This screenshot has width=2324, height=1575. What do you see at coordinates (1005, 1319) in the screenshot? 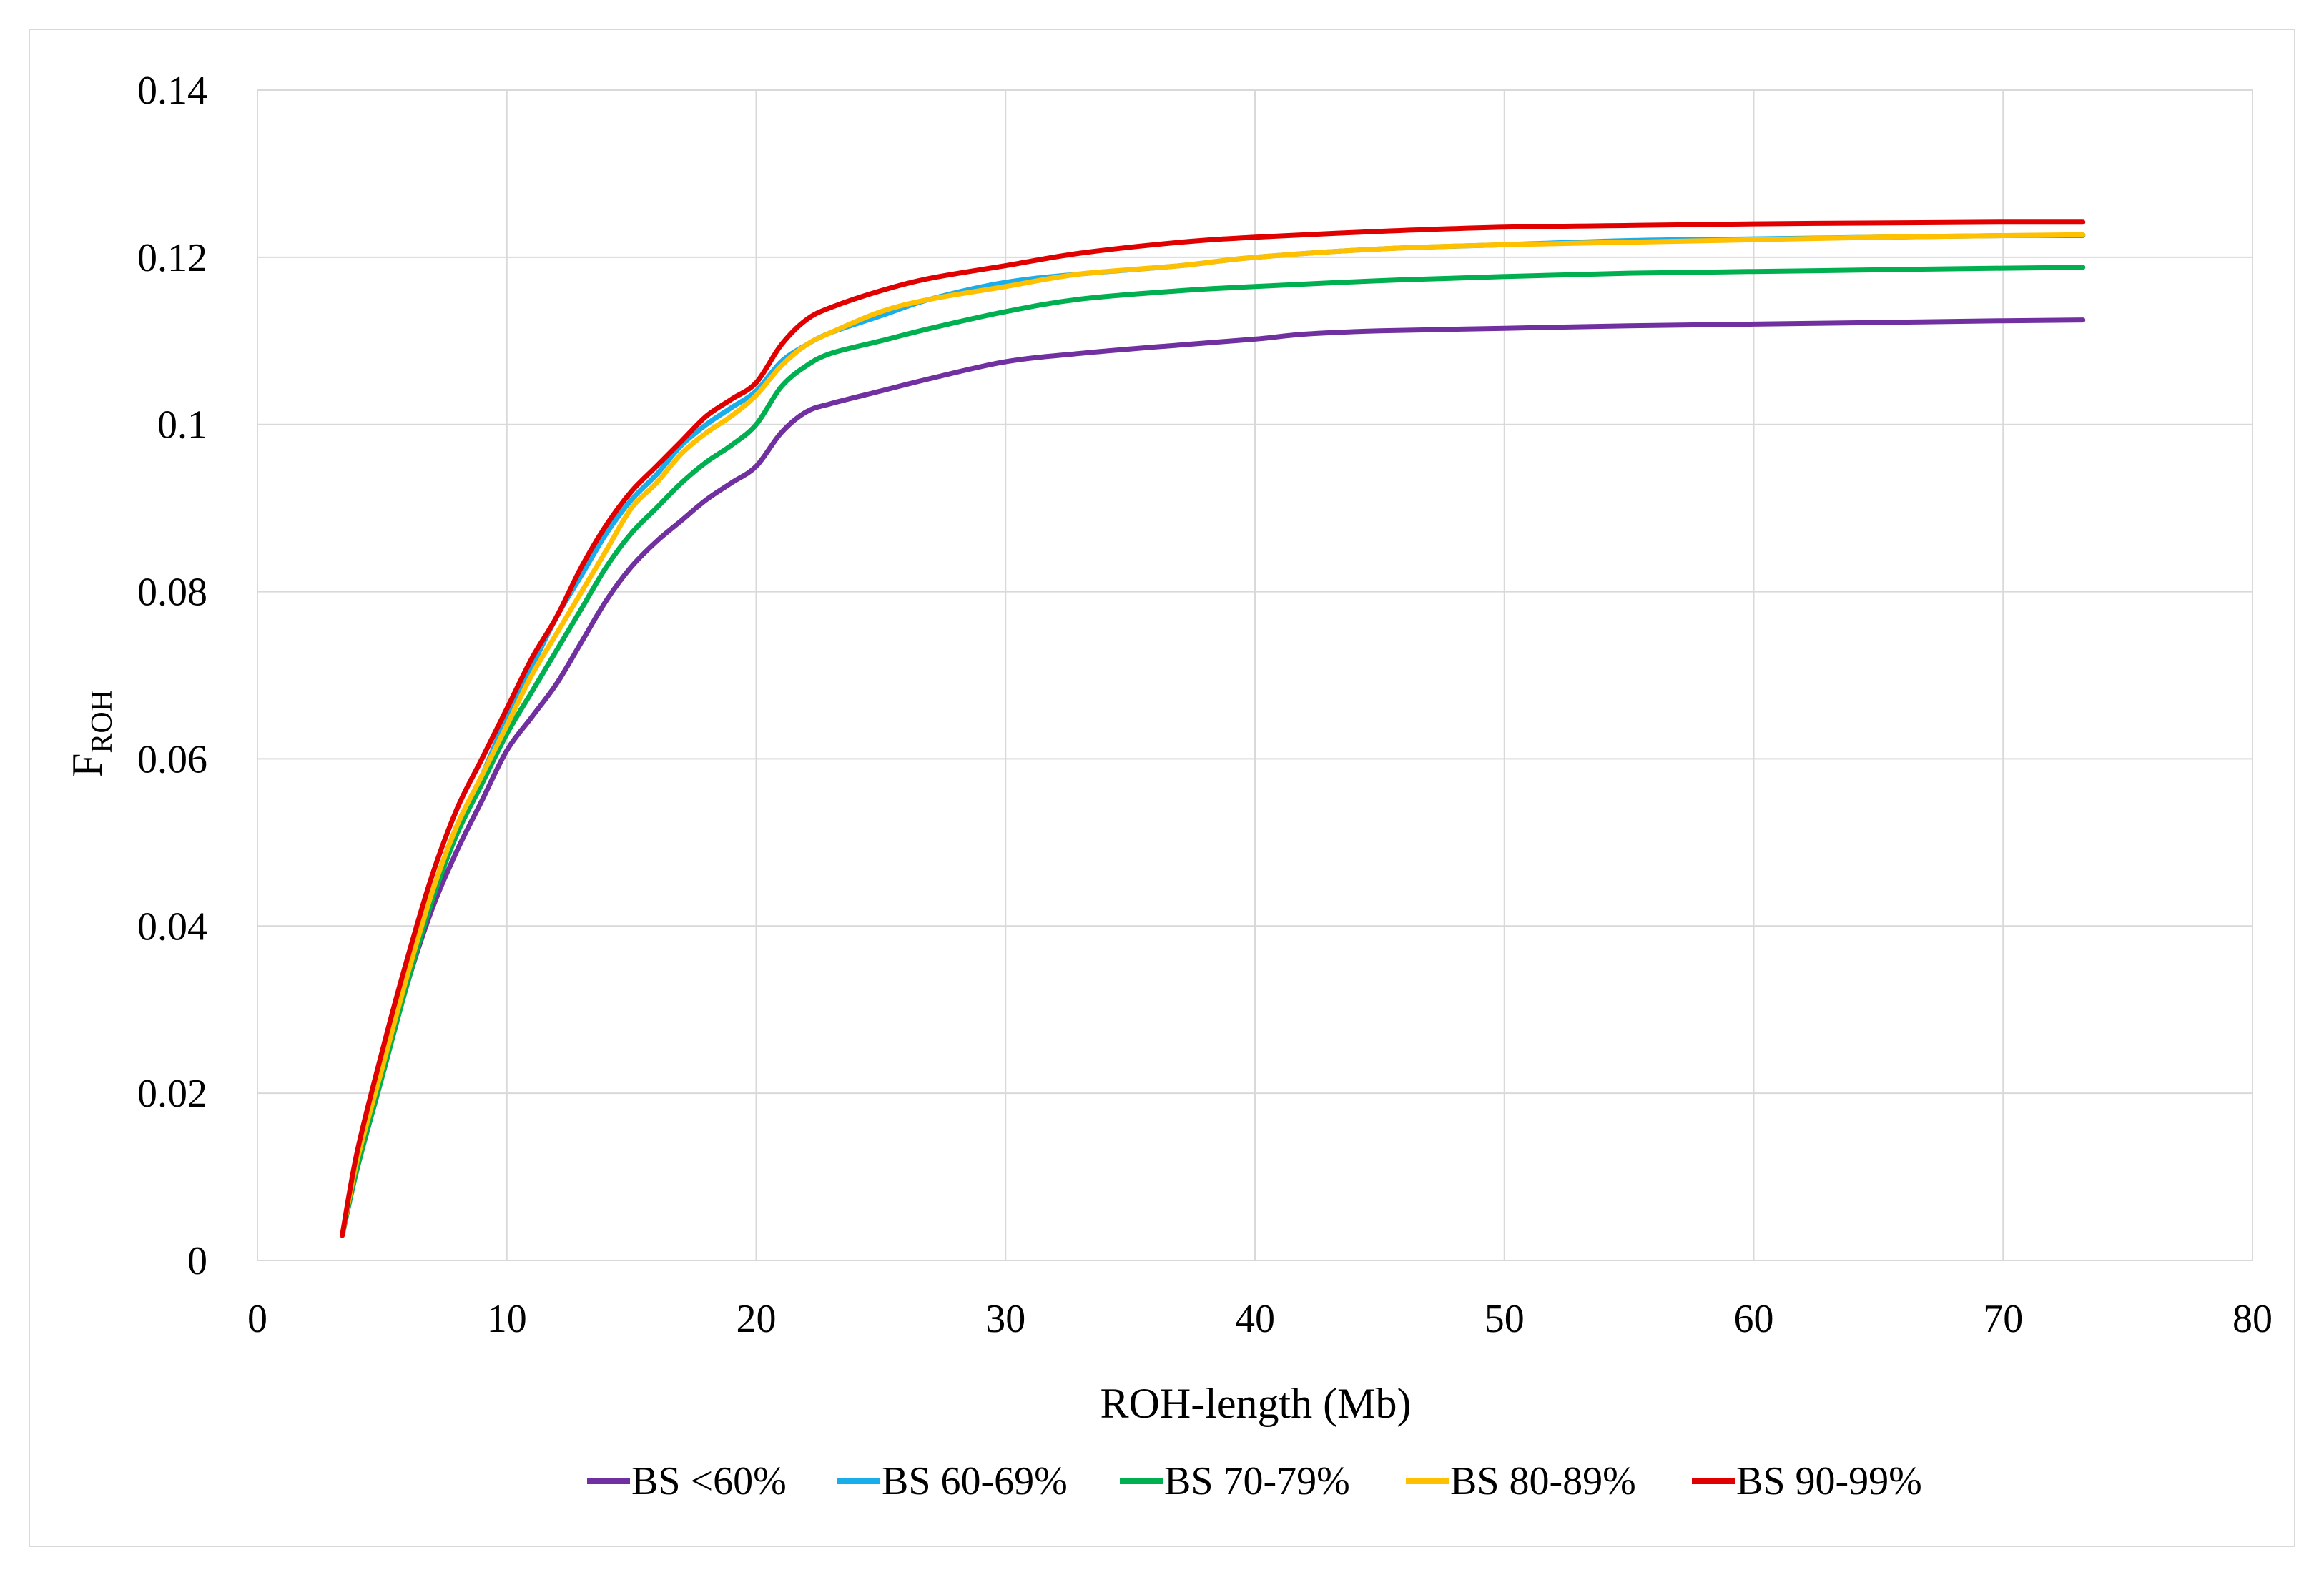
I see `x-tick-label: 30` at bounding box center [1005, 1319].